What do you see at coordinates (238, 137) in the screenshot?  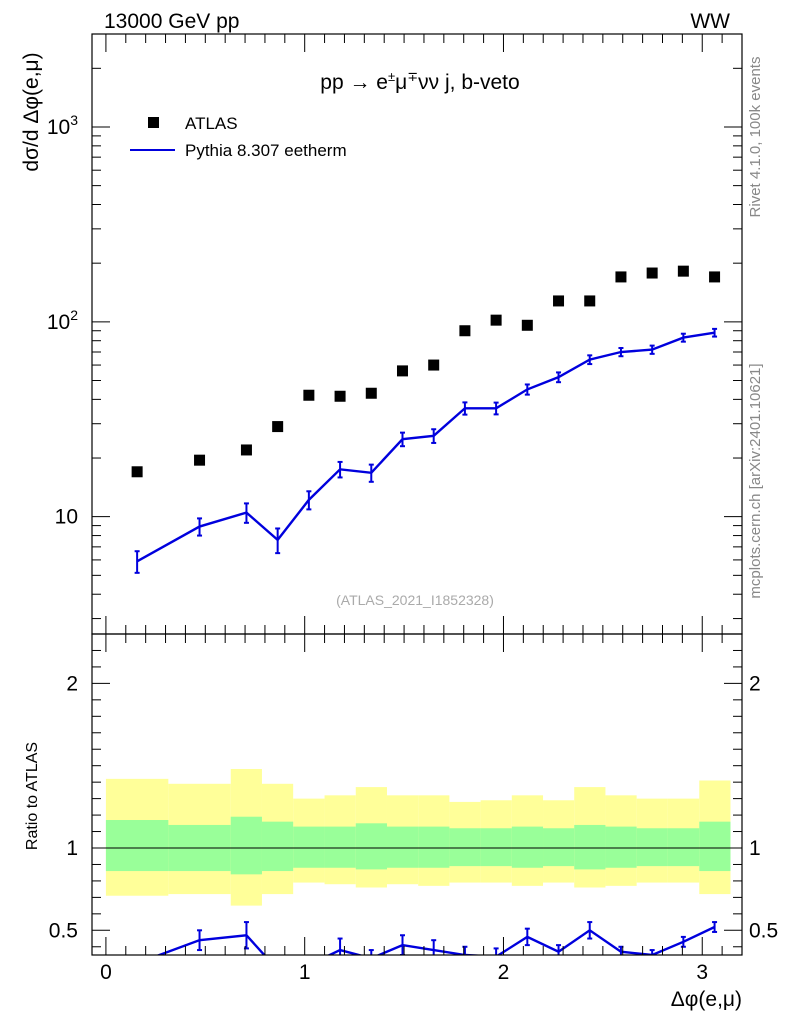 I see `legend: ATLAS Pythia 8.307 eetherm` at bounding box center [238, 137].